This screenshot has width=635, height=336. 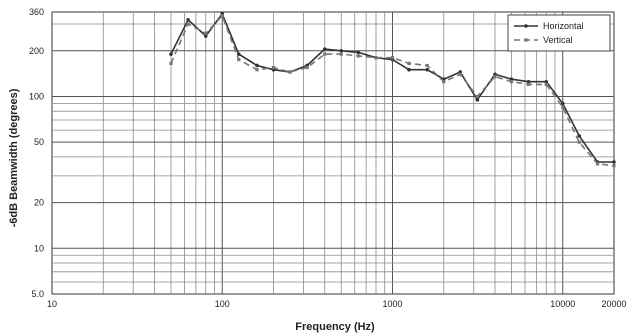 I want to click on x-tick-label: 10000, so click(x=562, y=304).